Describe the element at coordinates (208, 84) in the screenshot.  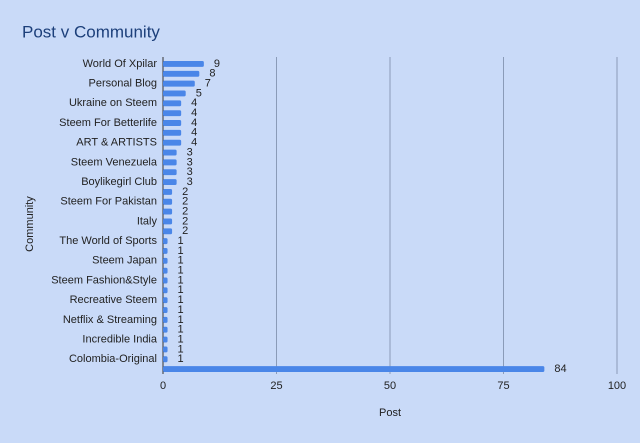
I see `data-label: 7` at that location.